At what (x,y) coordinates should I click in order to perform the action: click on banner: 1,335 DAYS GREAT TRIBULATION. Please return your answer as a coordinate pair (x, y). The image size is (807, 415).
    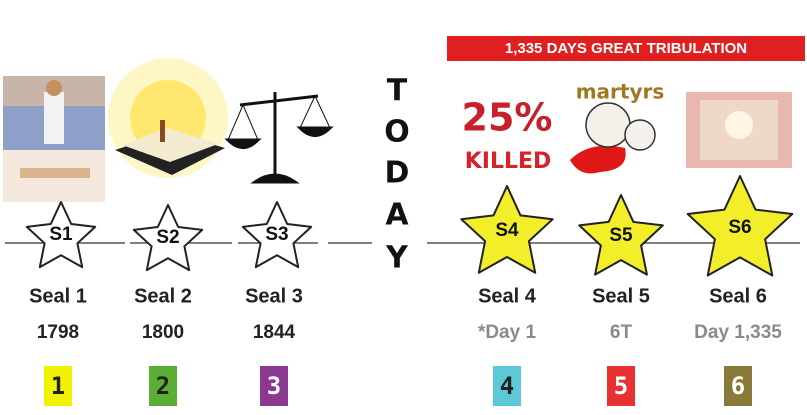
    Looking at the image, I should click on (626, 48).